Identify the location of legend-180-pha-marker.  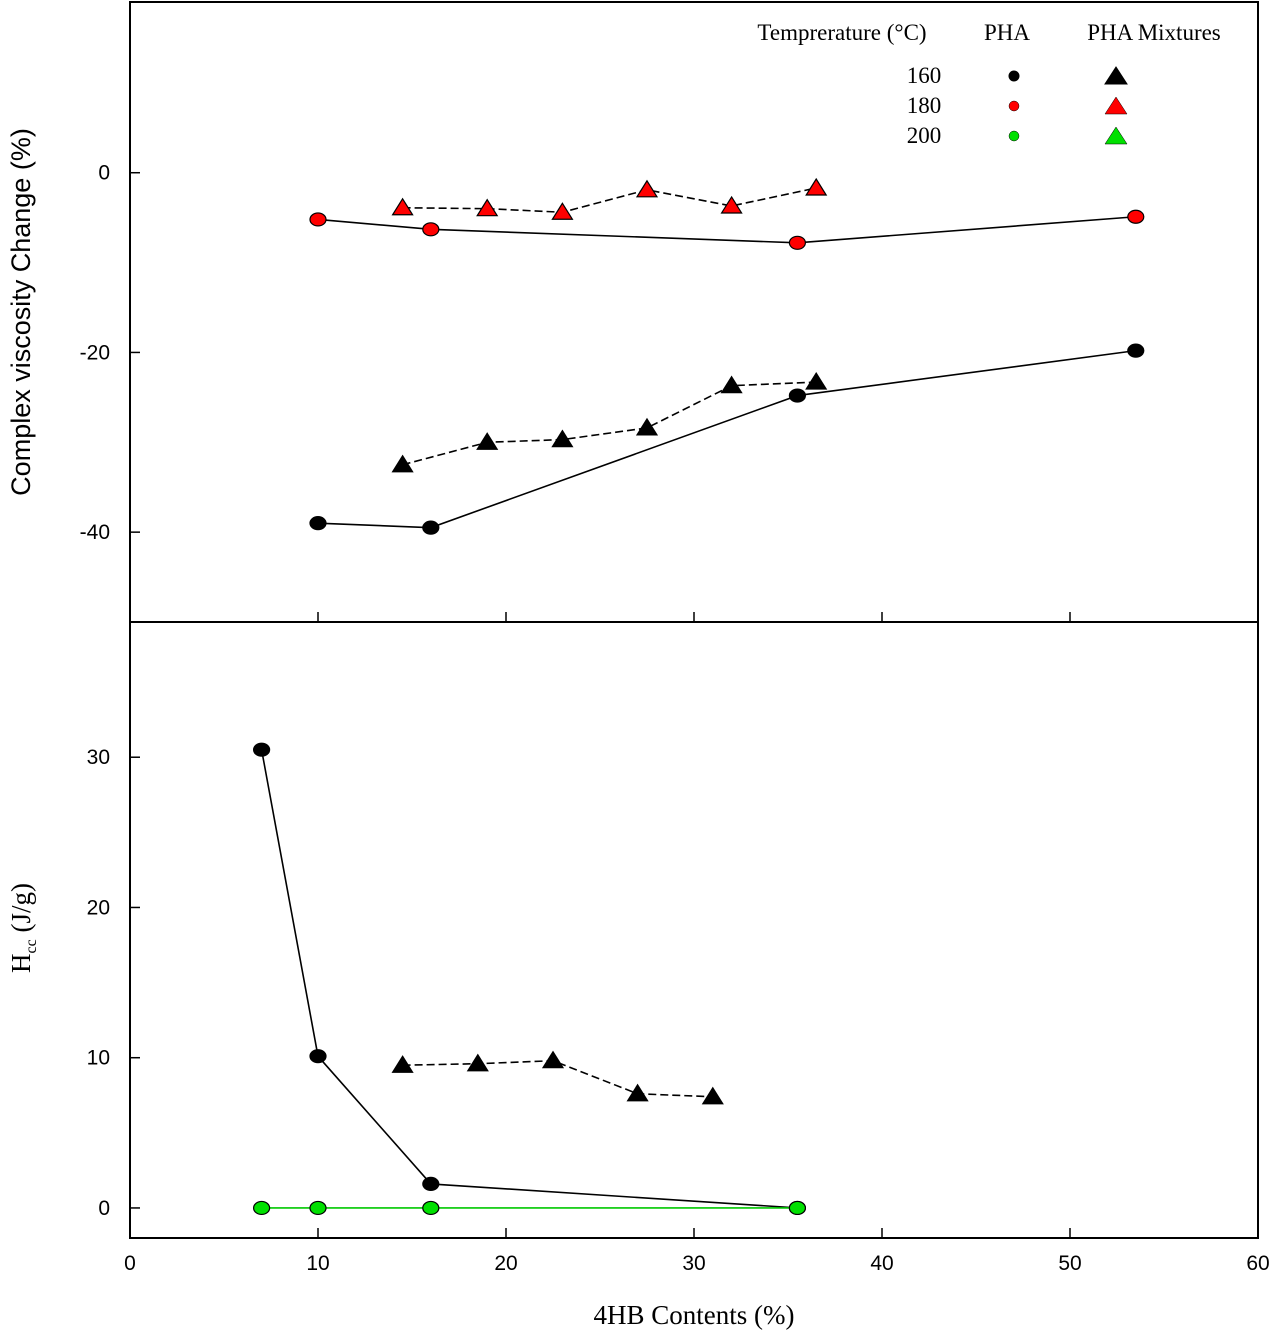
(1014, 106).